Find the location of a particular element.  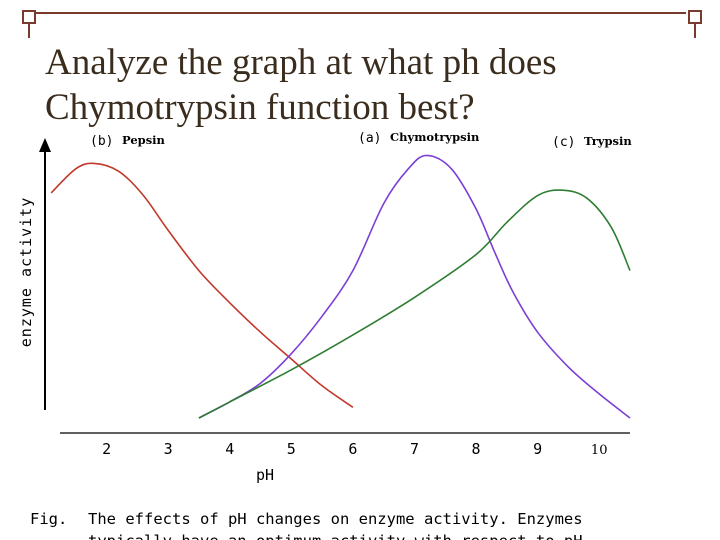

x-tick-label: 8 is located at coordinates (476, 449).